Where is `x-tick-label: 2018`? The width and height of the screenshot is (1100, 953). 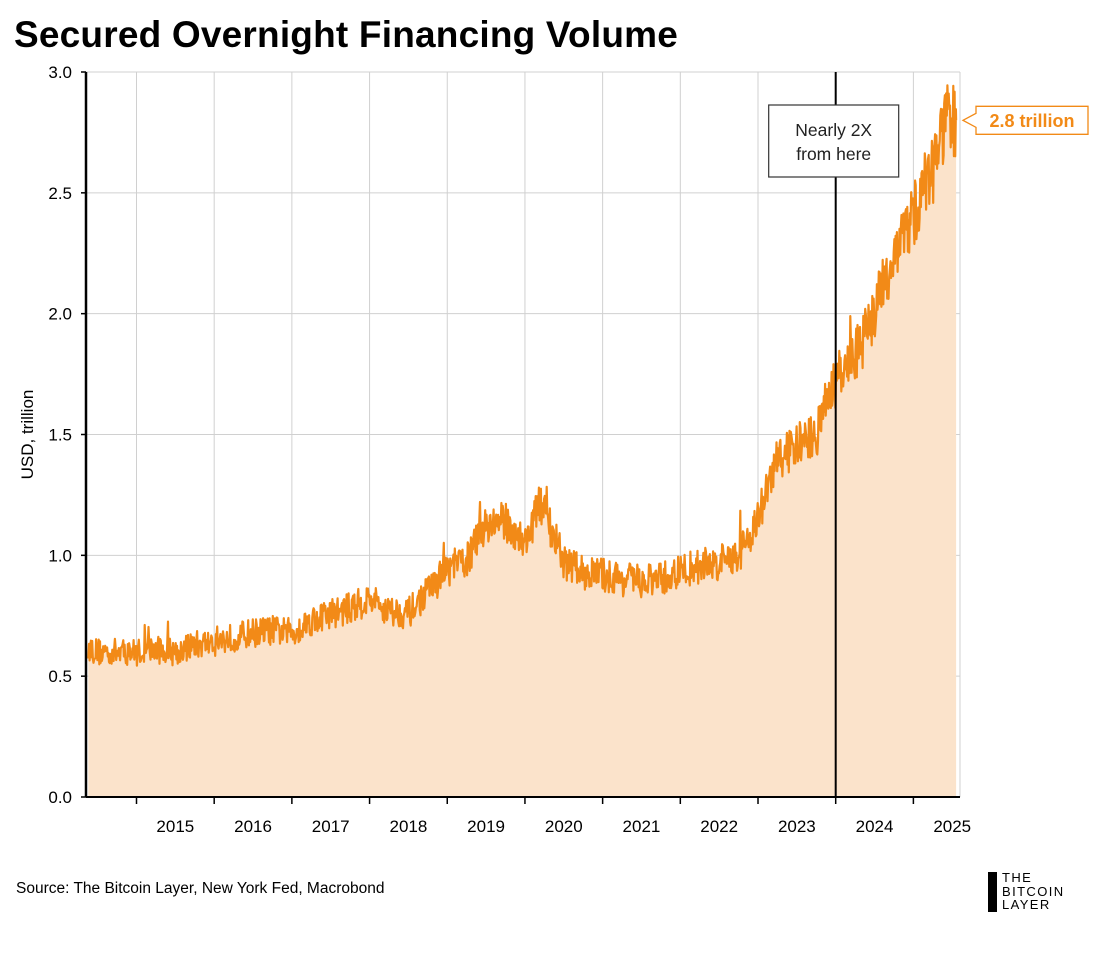
x-tick-label: 2018 is located at coordinates (408, 826).